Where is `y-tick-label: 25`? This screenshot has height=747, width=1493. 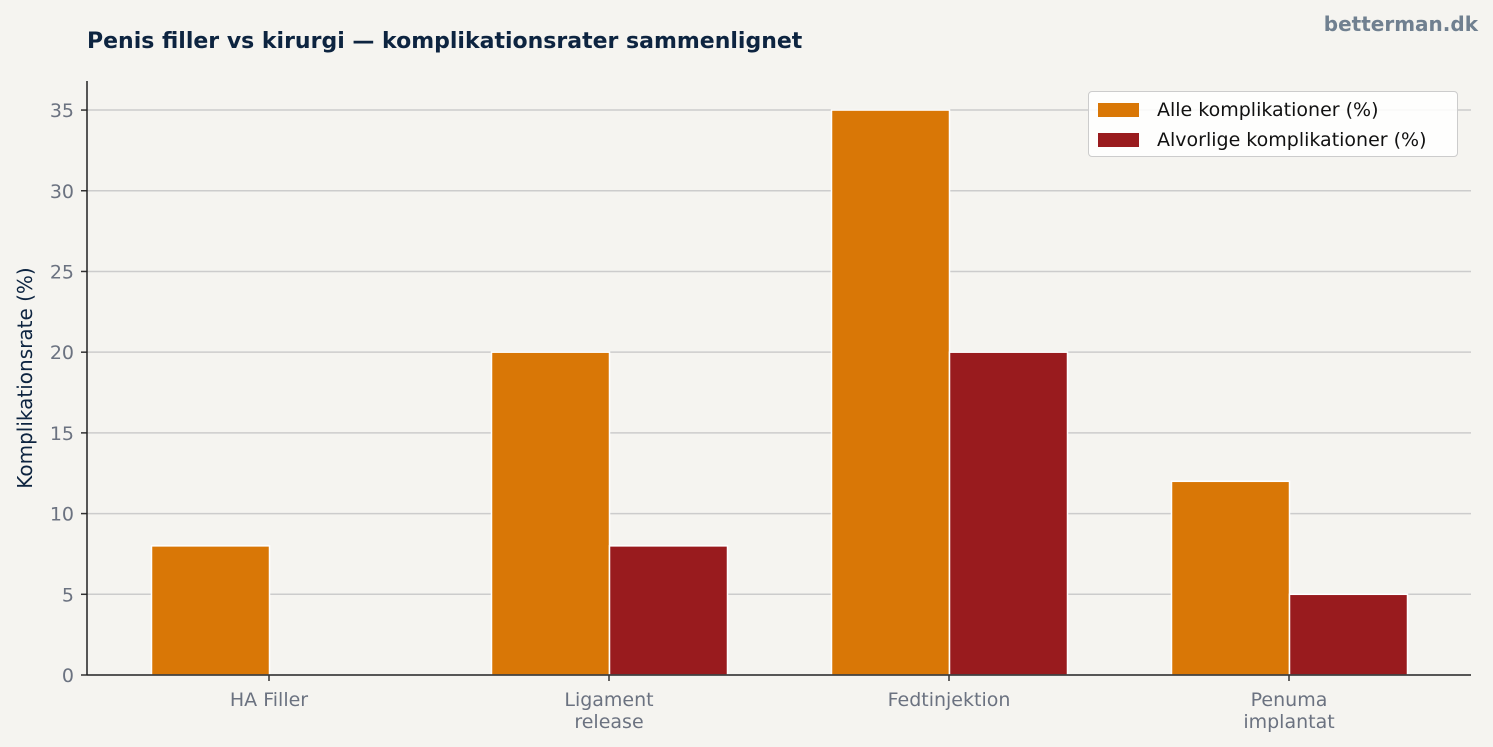 y-tick-label: 25 is located at coordinates (62, 272).